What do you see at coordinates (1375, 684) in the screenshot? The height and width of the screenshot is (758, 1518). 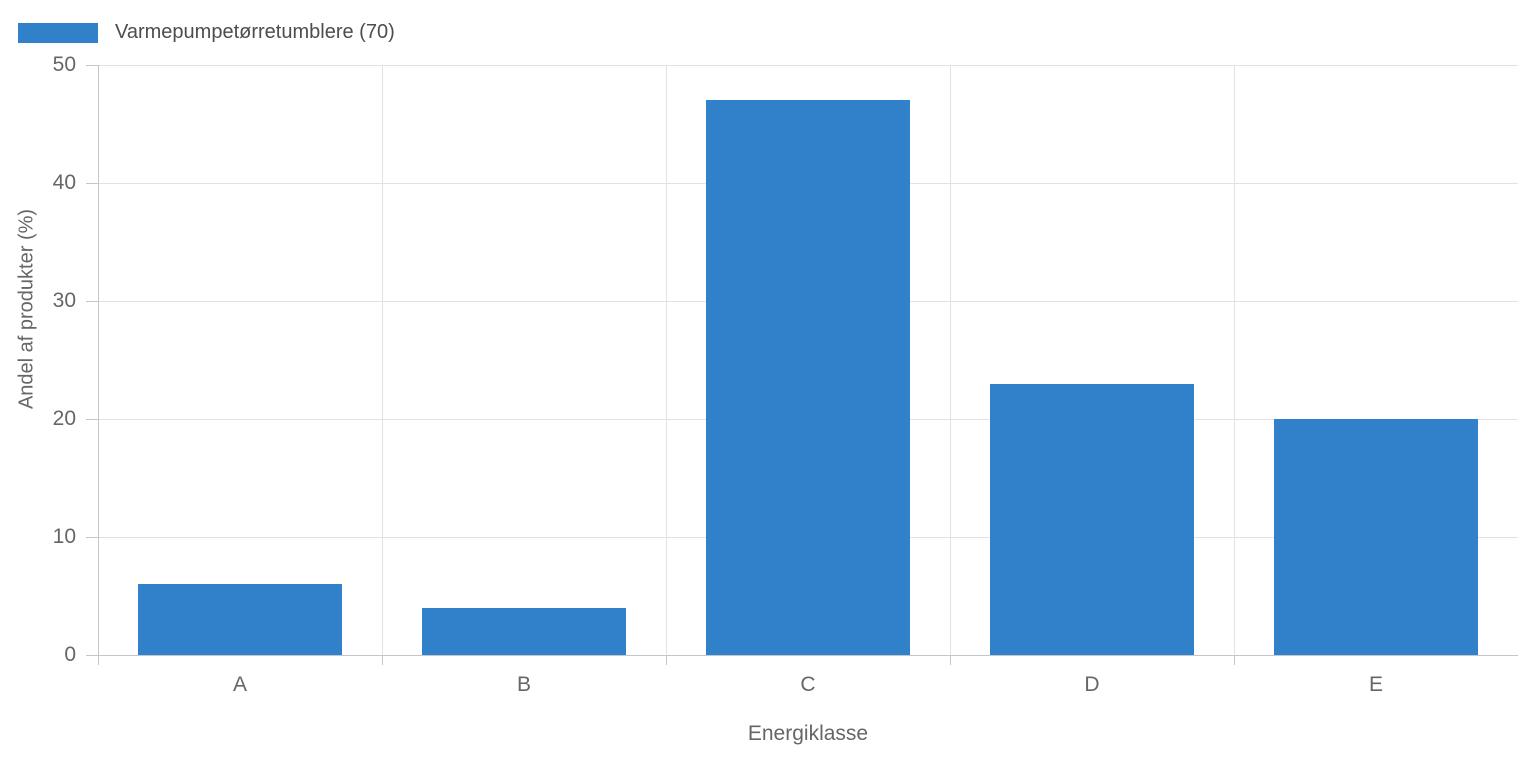 I see `x-tick-label-e: E` at bounding box center [1375, 684].